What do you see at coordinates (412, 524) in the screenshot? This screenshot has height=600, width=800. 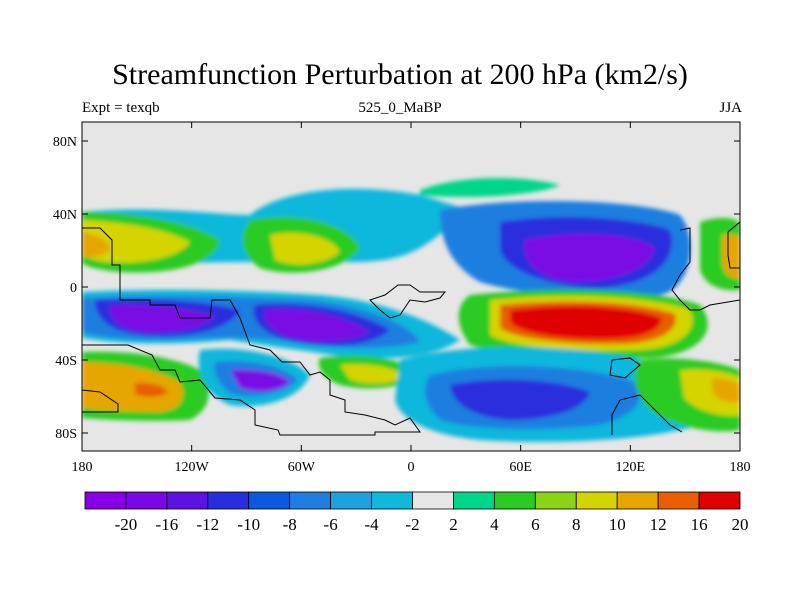 I see `colorbar-label: -2` at bounding box center [412, 524].